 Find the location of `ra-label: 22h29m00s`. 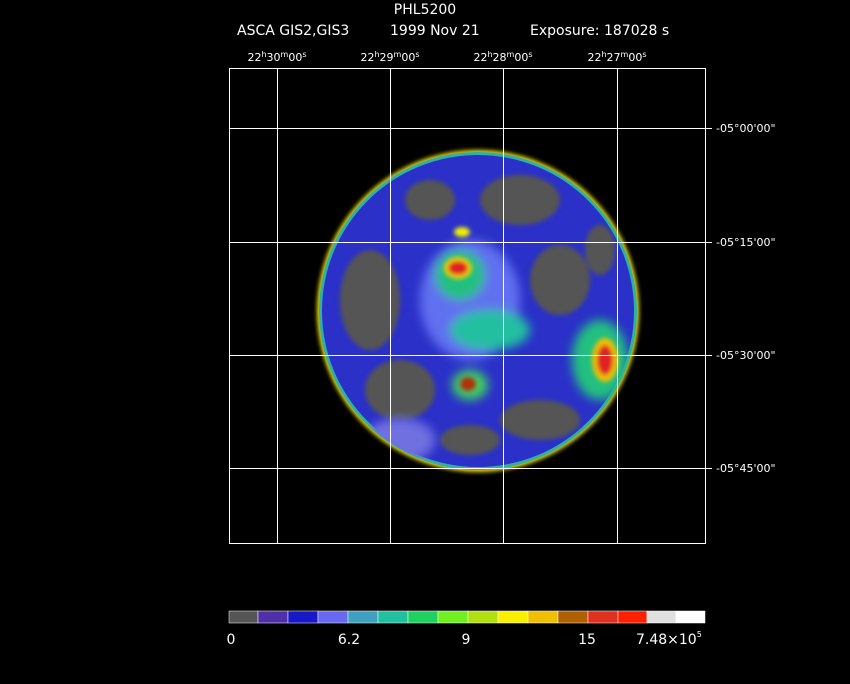

ra-label: 22h29m00s is located at coordinates (389, 57).